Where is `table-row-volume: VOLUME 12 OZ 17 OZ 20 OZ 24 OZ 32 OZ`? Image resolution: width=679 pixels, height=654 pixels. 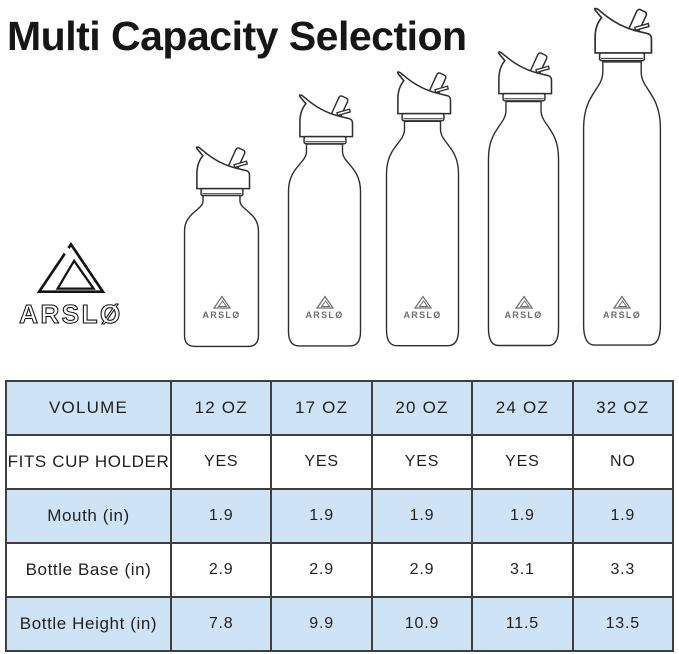
table-row-volume: VOLUME 12 OZ 17 OZ 20 OZ 24 OZ 32 OZ is located at coordinates (340, 408).